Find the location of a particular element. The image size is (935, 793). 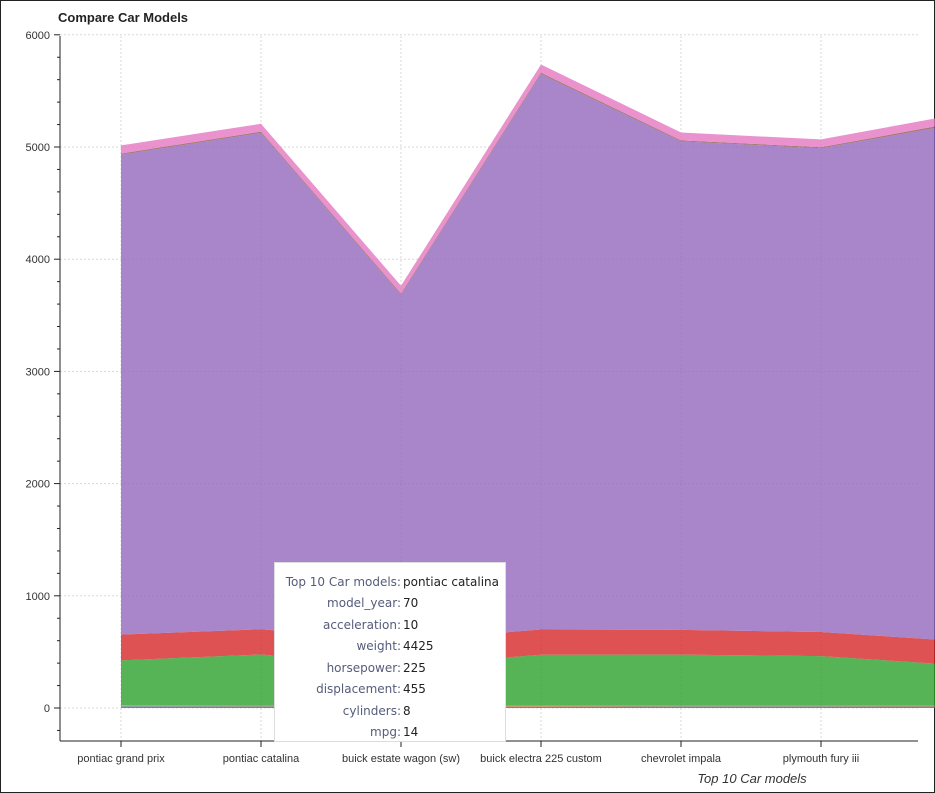

tooltip-key: cylinders: is located at coordinates (371, 710).